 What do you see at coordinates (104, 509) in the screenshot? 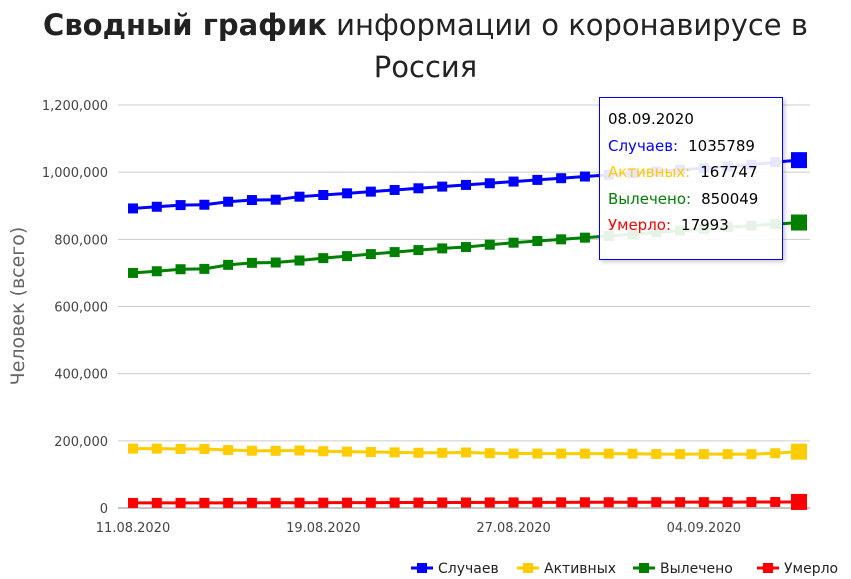
I see `y-tick-label: 0` at bounding box center [104, 509].